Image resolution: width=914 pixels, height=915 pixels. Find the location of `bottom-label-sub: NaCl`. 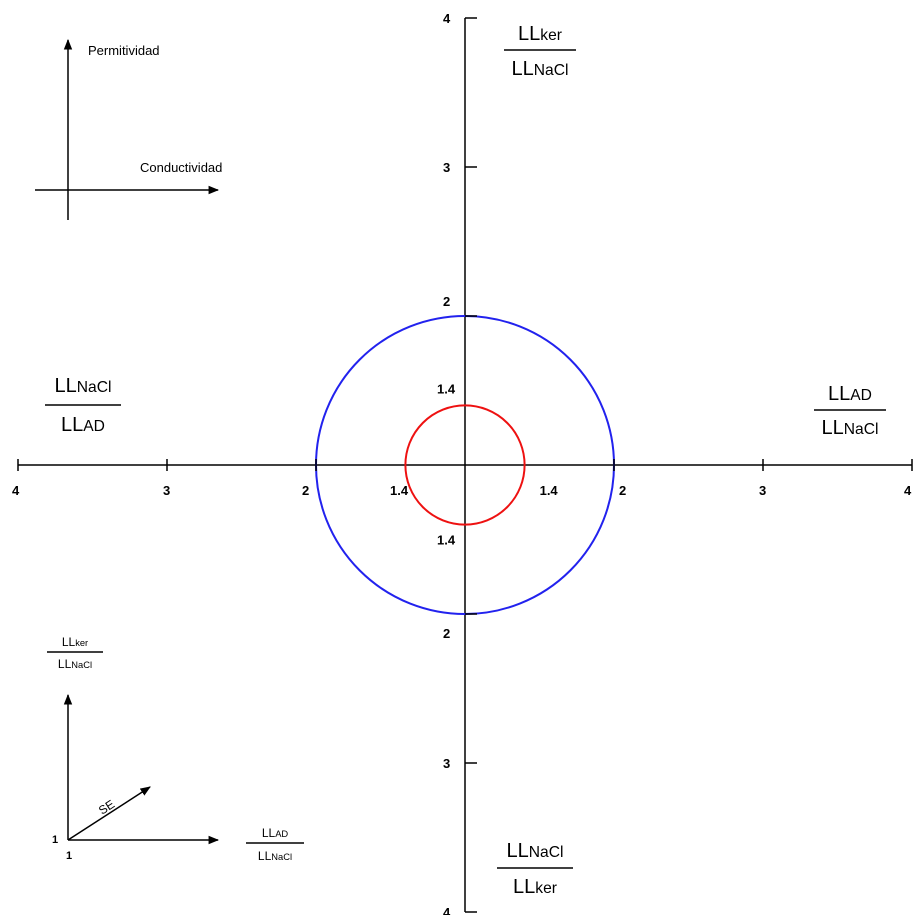

bottom-label-sub: NaCl is located at coordinates (546, 852).